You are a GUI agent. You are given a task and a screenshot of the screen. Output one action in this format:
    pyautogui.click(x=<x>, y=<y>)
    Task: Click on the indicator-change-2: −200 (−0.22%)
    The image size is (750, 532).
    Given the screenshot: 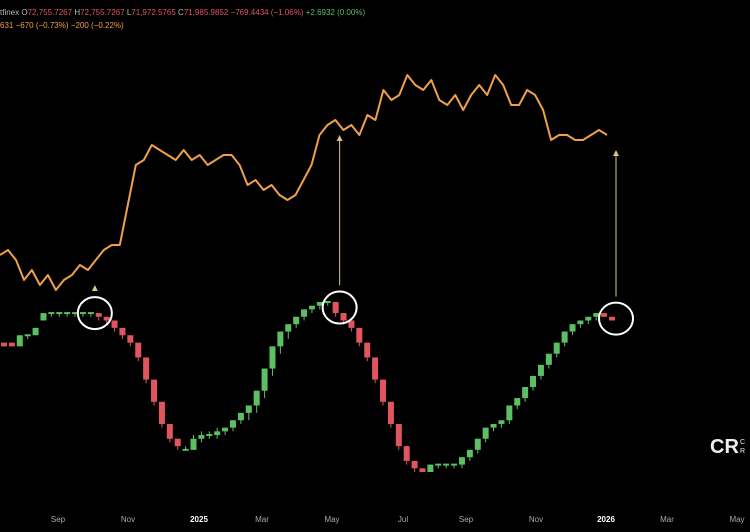 What is the action you would take?
    pyautogui.click(x=97, y=25)
    